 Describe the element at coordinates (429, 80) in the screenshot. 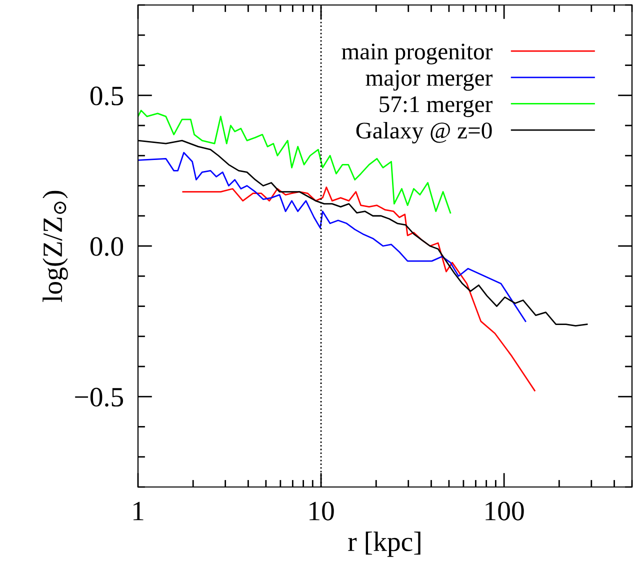

I see `legend-label: major merger` at that location.